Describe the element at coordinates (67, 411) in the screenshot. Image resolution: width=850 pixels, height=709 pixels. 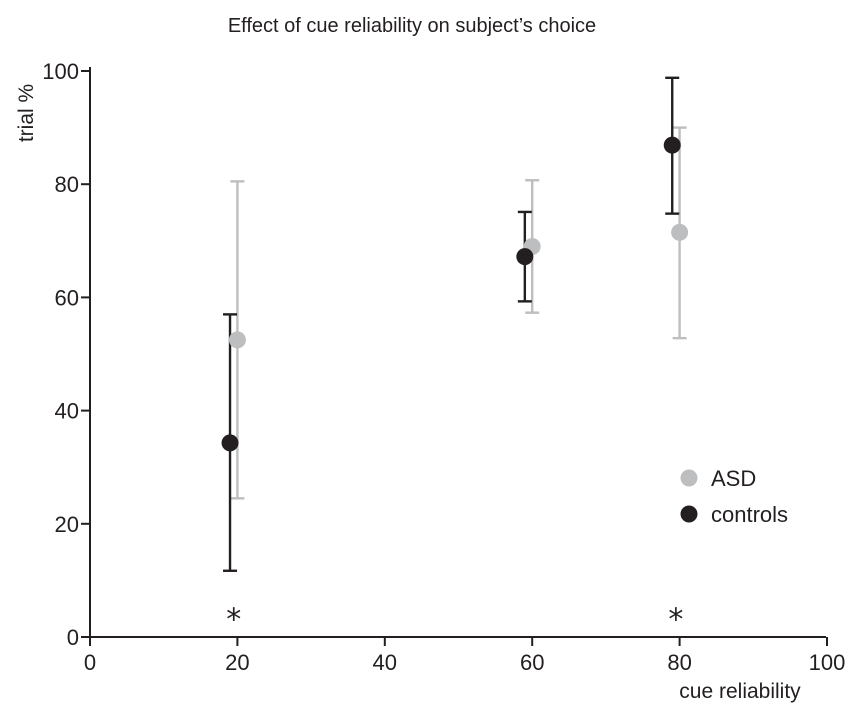
I see `y-tick-label: 40` at that location.